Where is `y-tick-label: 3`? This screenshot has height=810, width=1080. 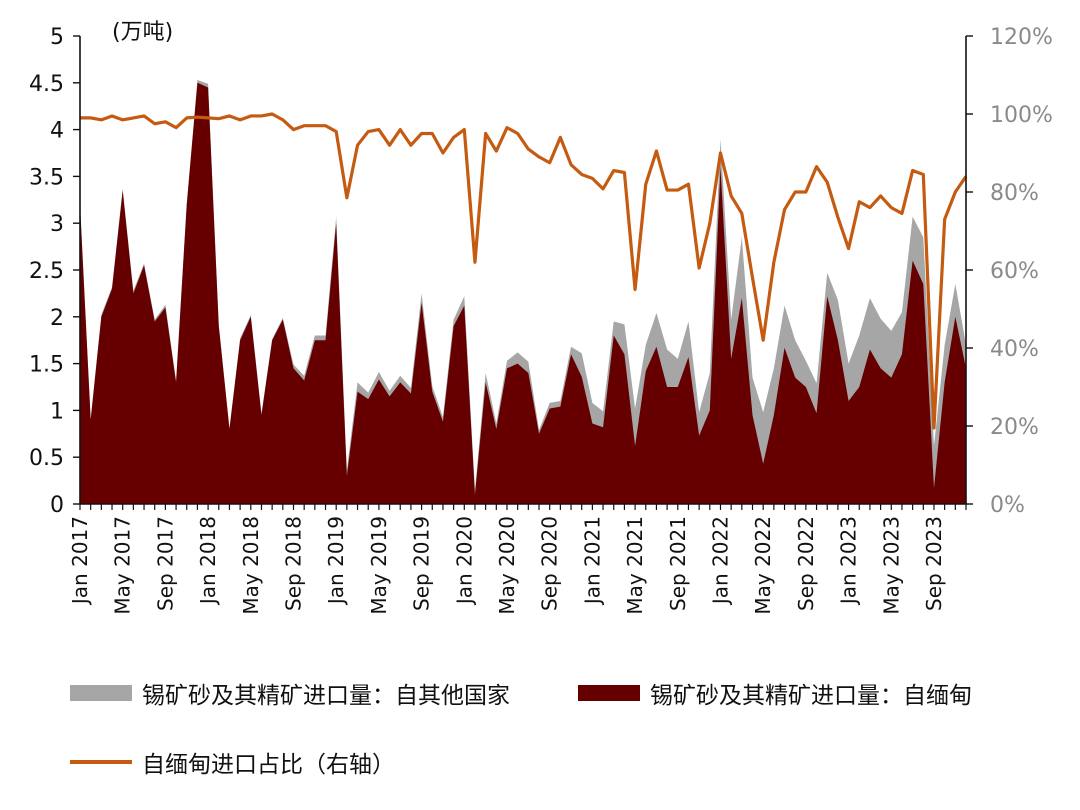
y-tick-label: 3 is located at coordinates (57, 224).